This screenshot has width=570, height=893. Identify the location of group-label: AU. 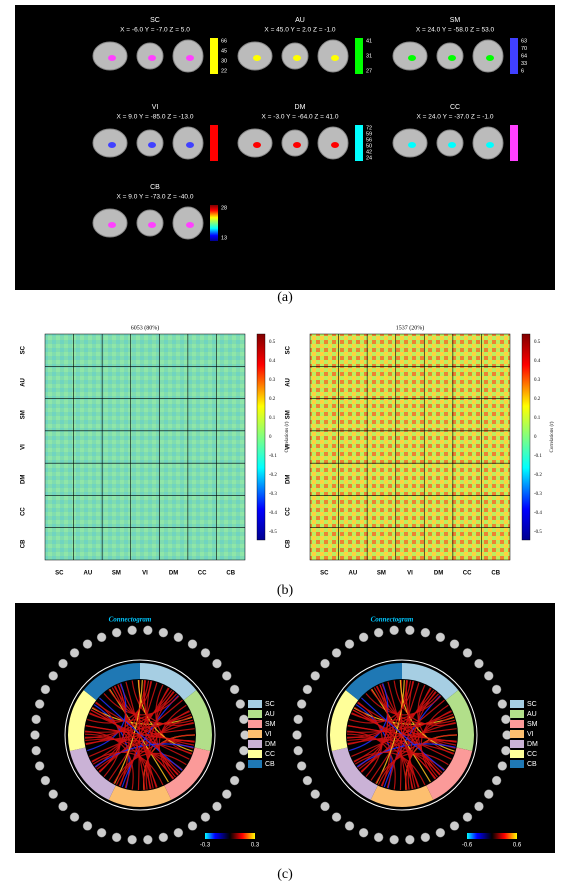
(88, 574).